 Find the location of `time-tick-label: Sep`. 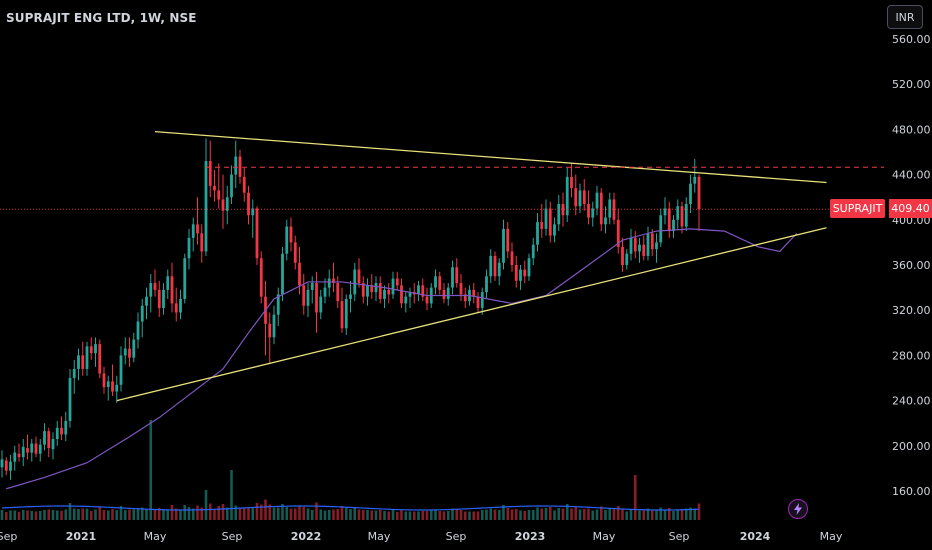

time-tick-label: Sep is located at coordinates (232, 536).